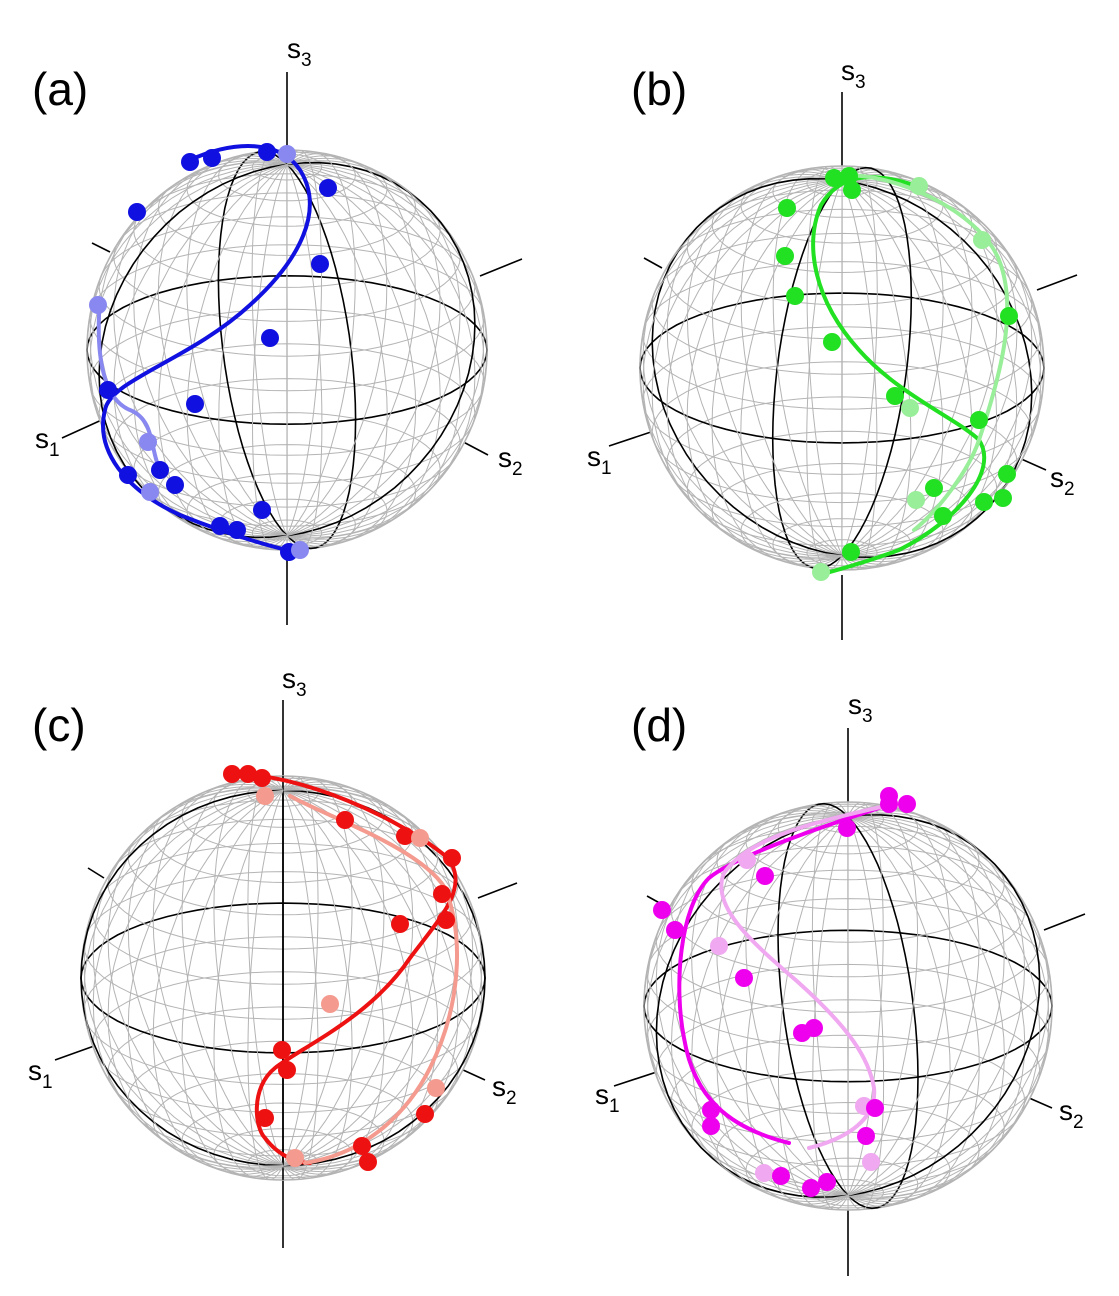 The image size is (1119, 1296). Describe the element at coordinates (659, 89) in the screenshot. I see `panel-label: (b)` at that location.